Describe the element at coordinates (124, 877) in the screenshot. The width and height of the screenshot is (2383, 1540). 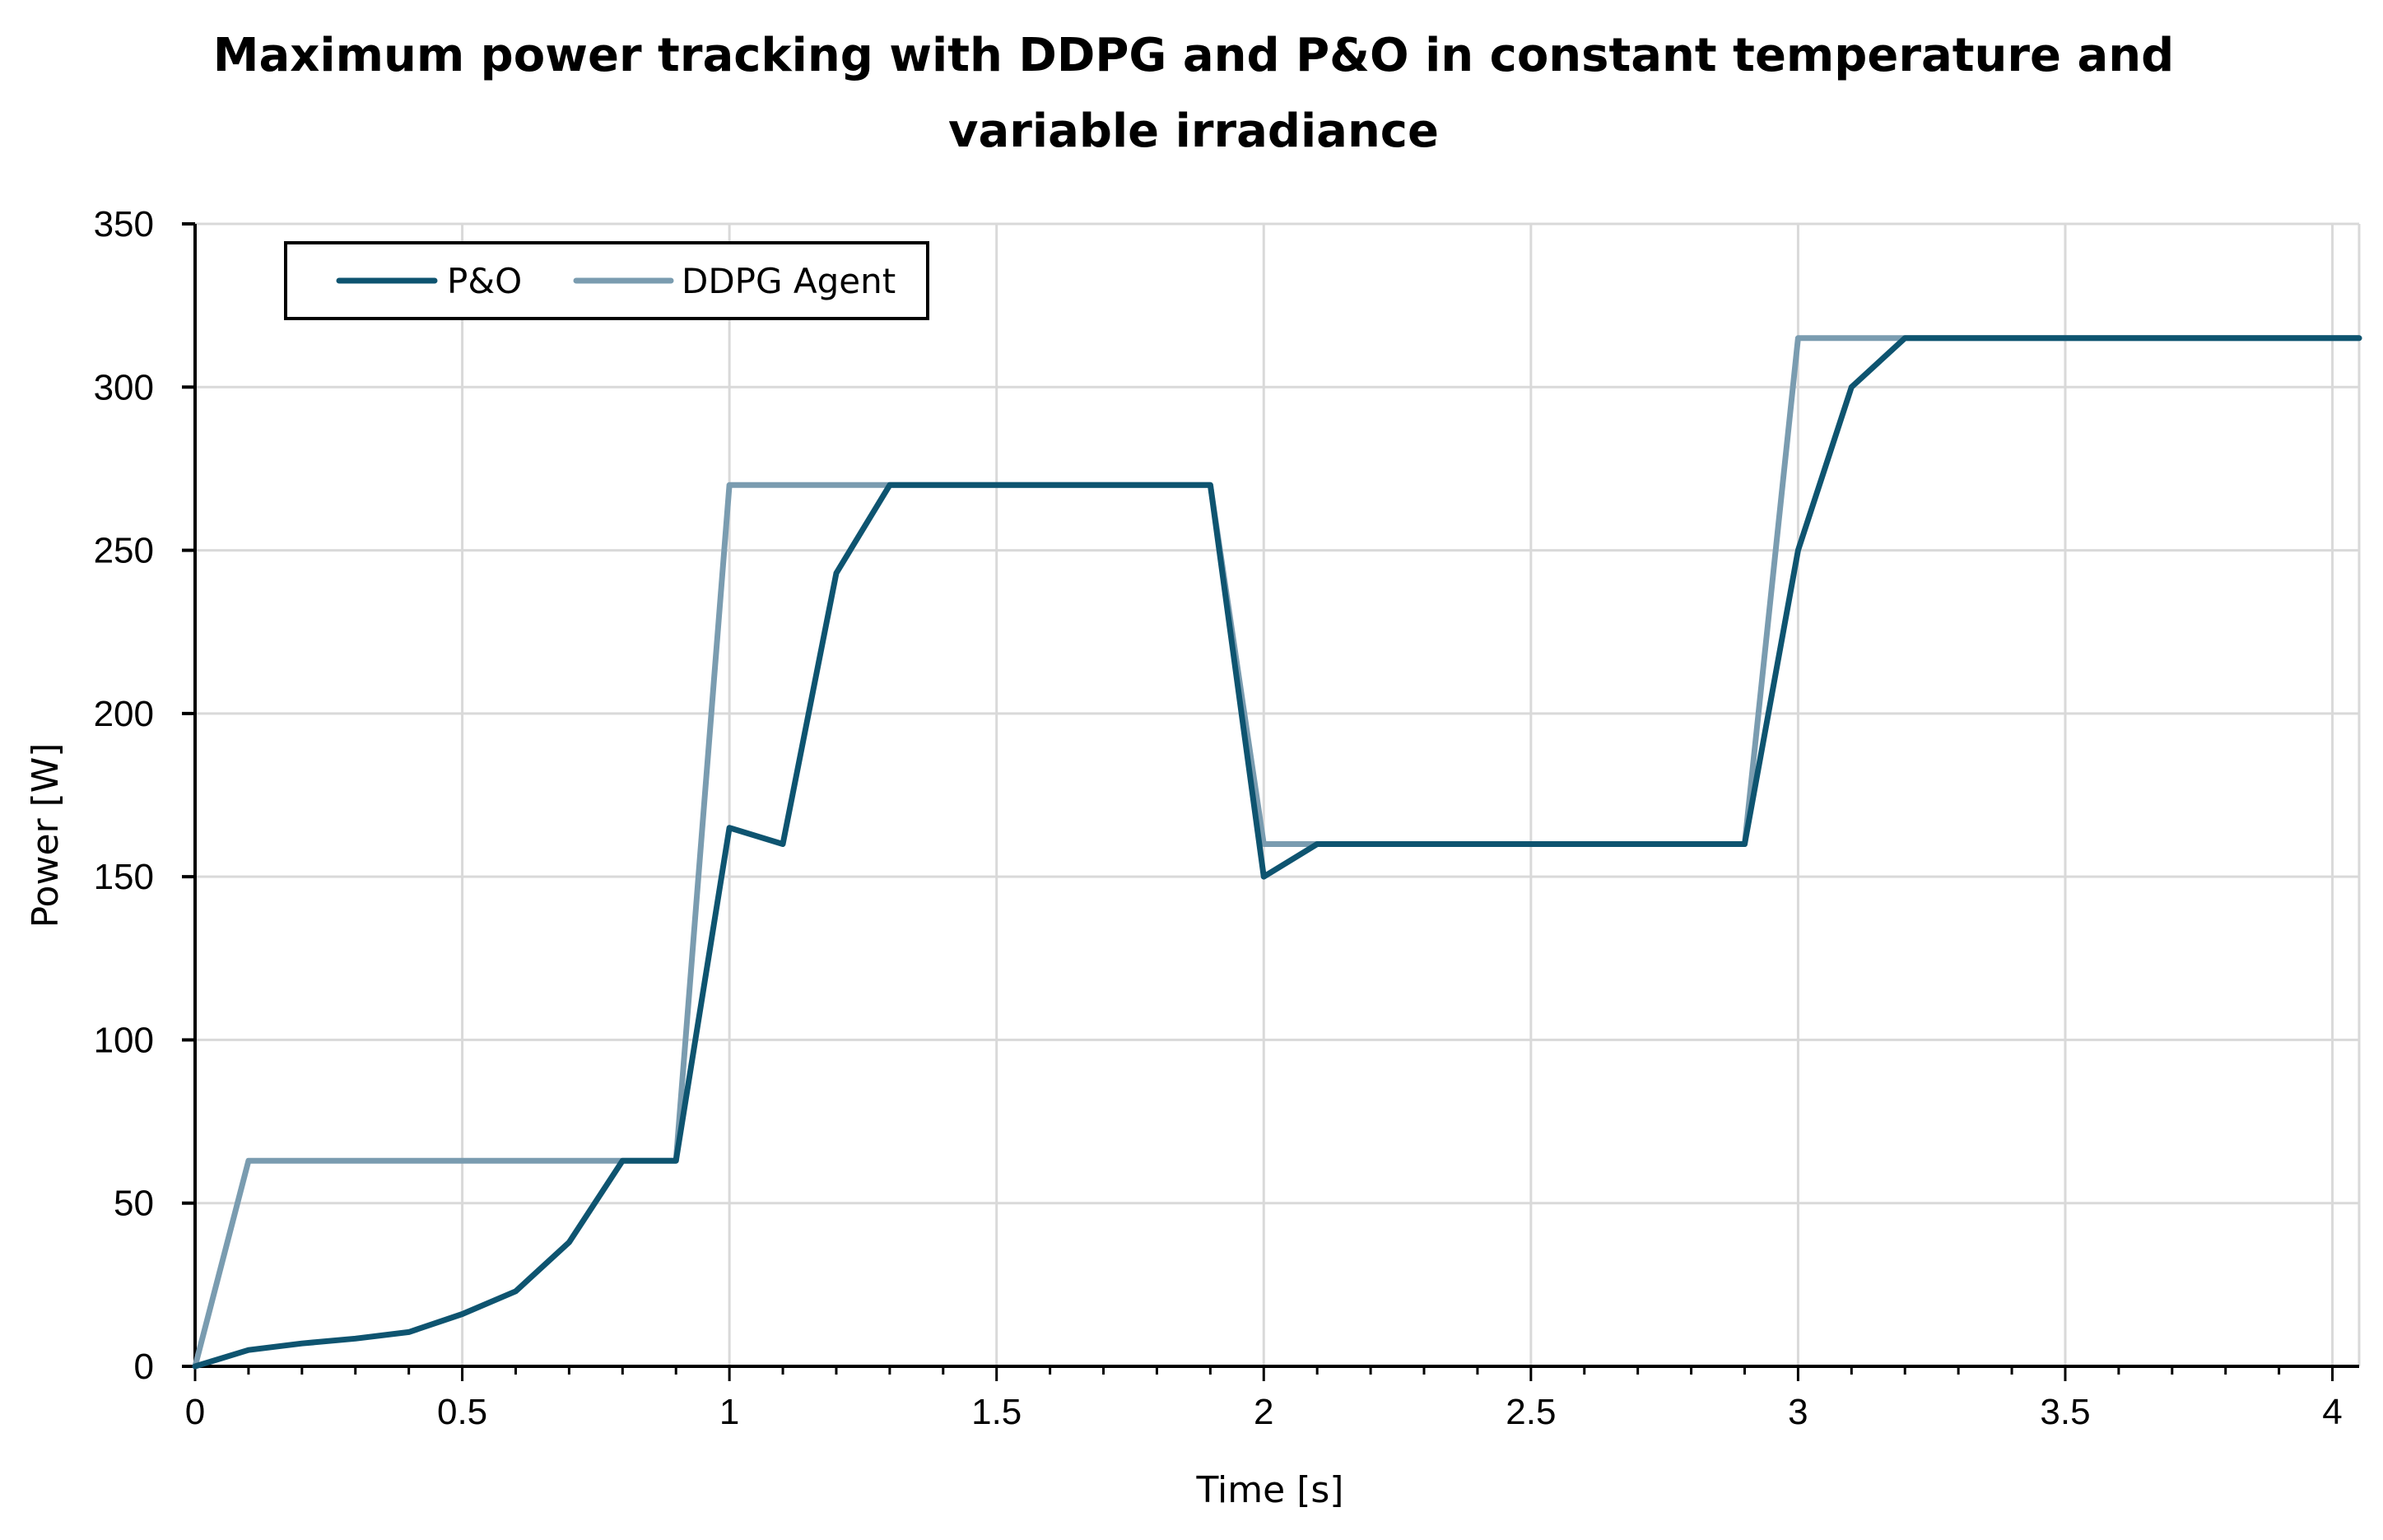
I see `y-tick-label: 150` at that location.